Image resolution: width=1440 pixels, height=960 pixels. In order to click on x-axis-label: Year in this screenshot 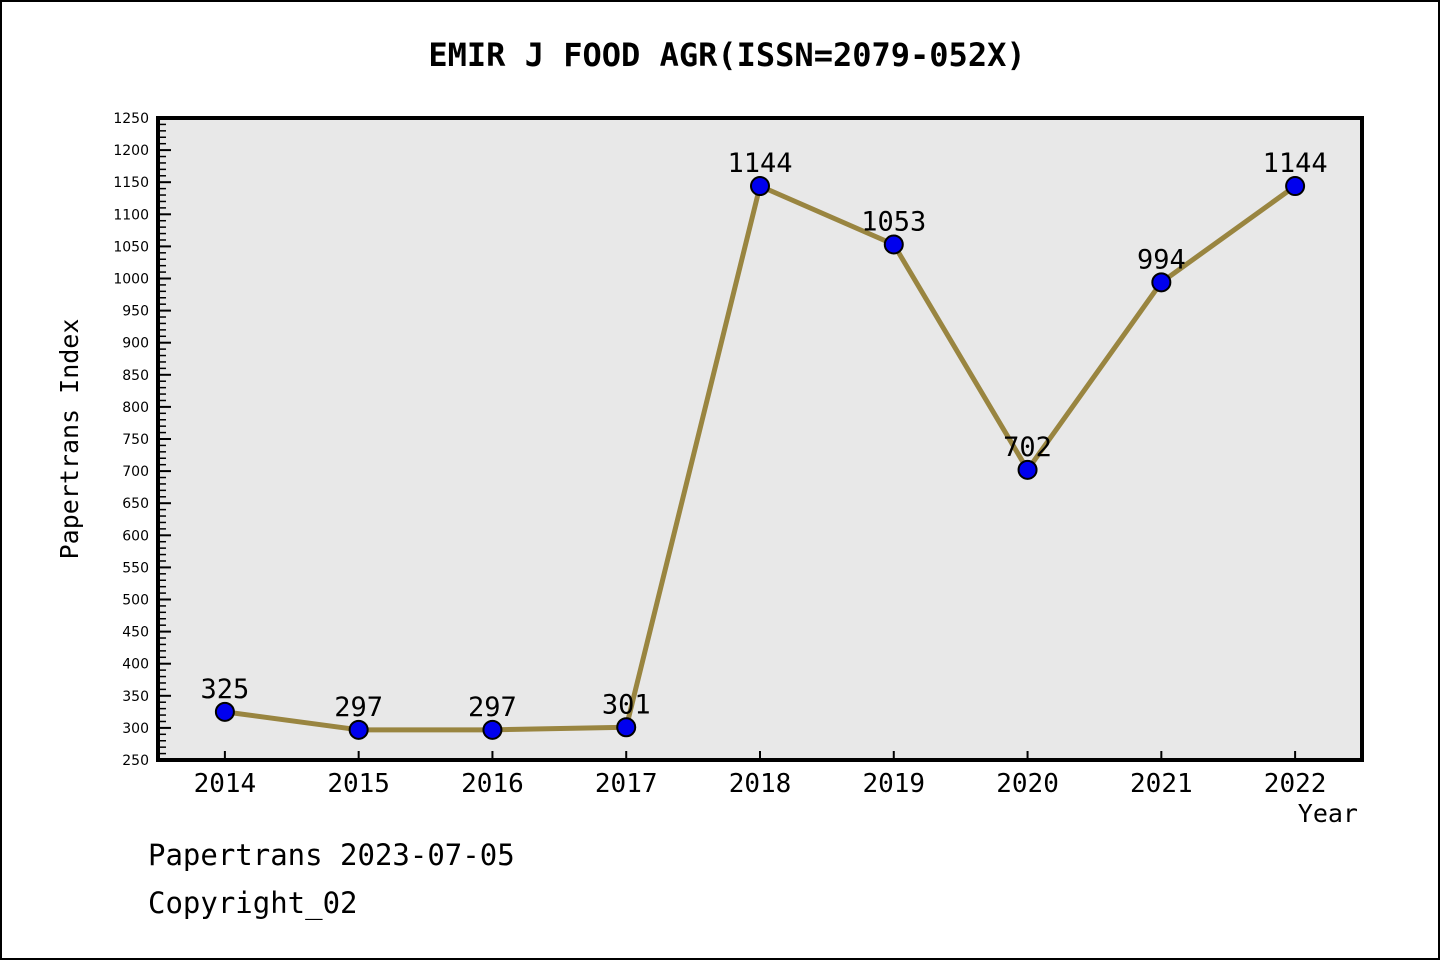, I will do `click(1328, 813)`.